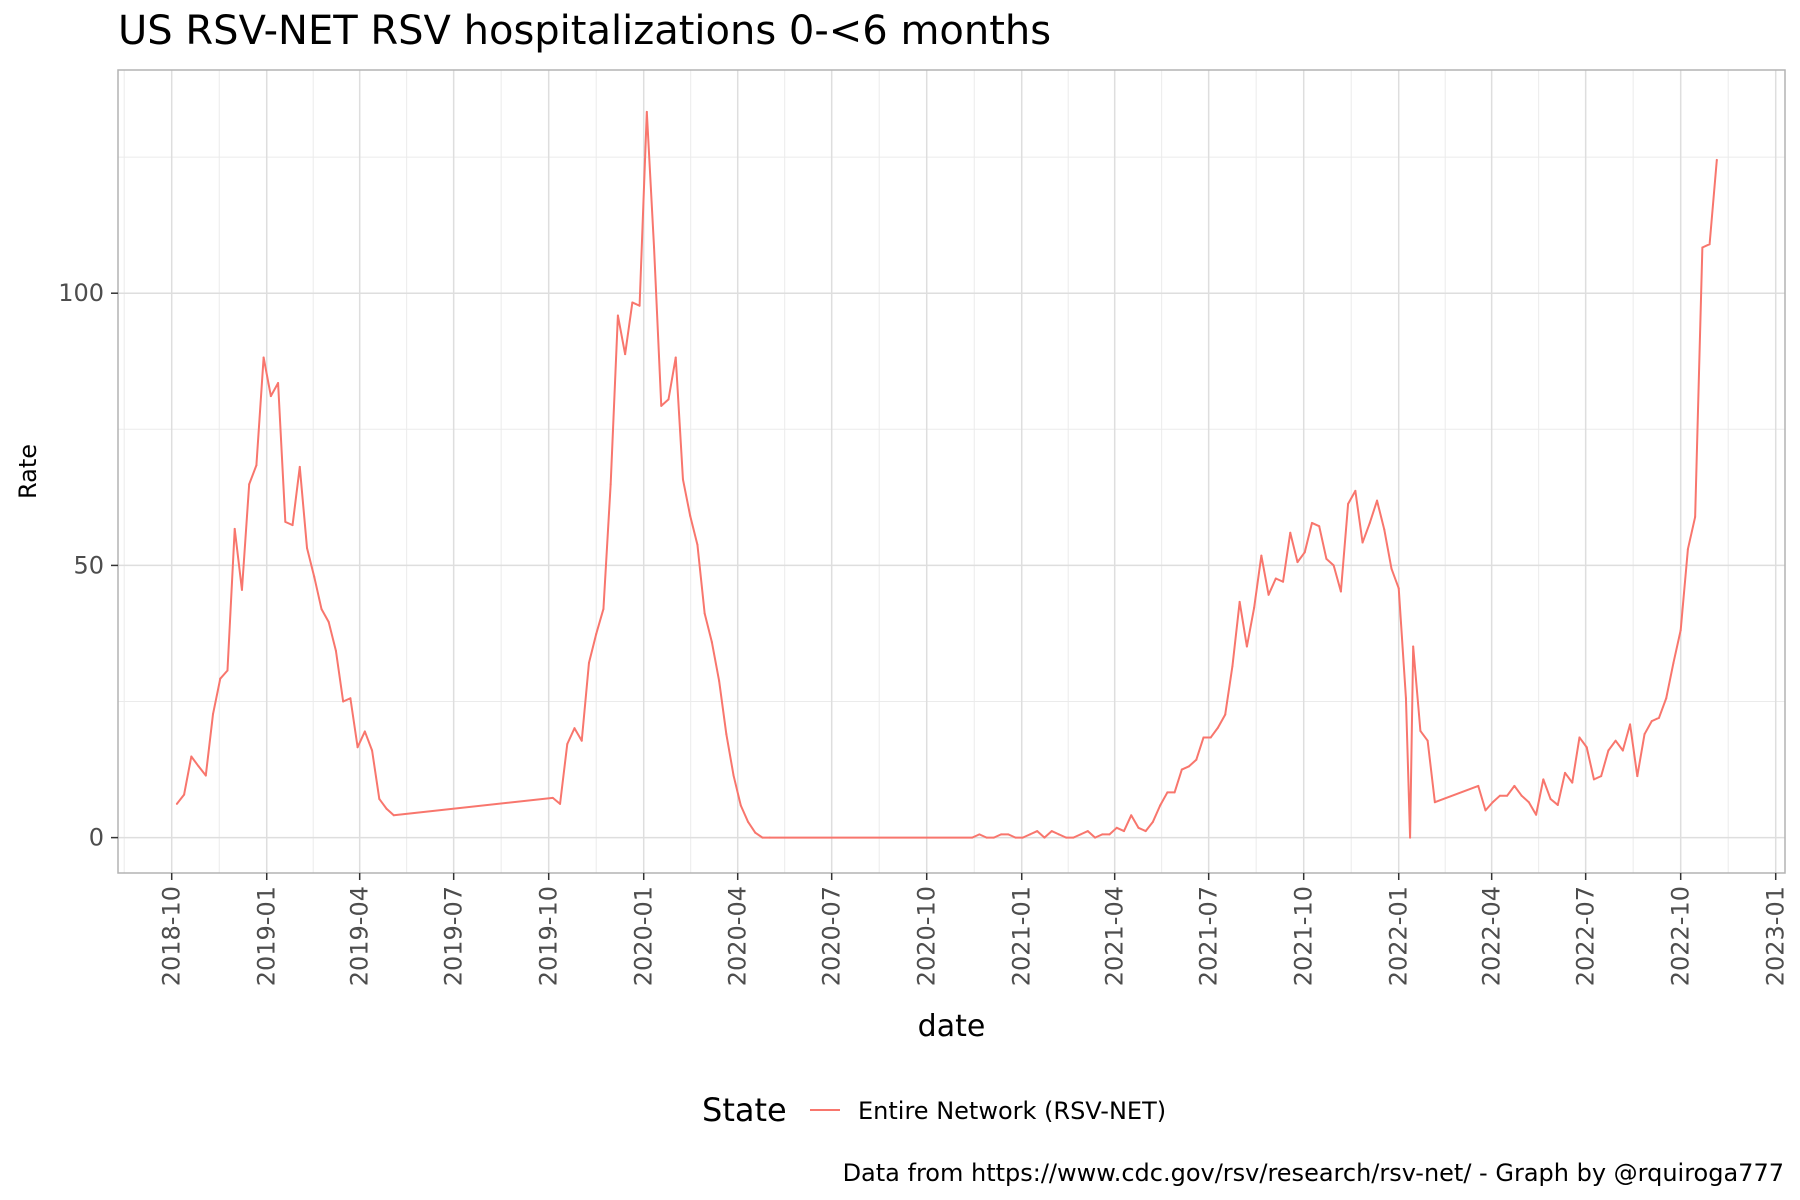 This screenshot has height=1200, width=1800. I want to click on y-tick-label: 0, so click(96, 838).